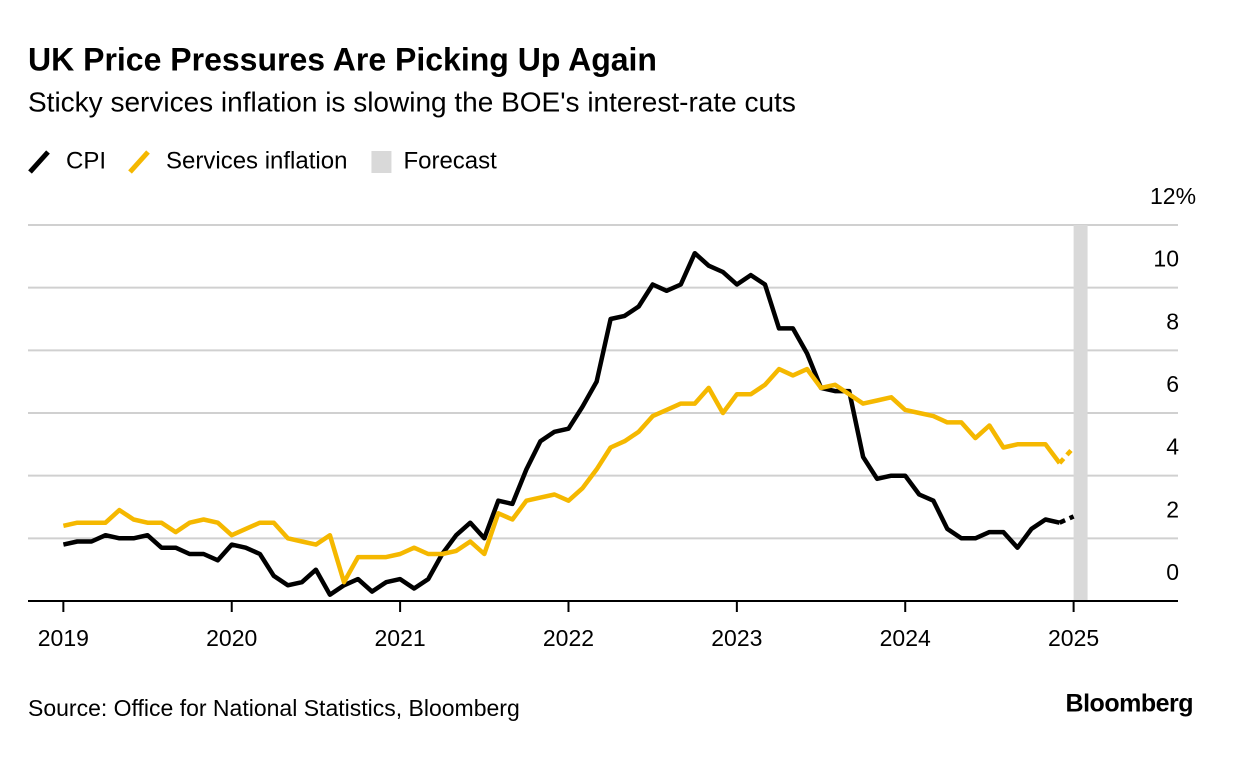 This screenshot has height=766, width=1233. I want to click on x-tick-label: 2022, so click(568, 638).